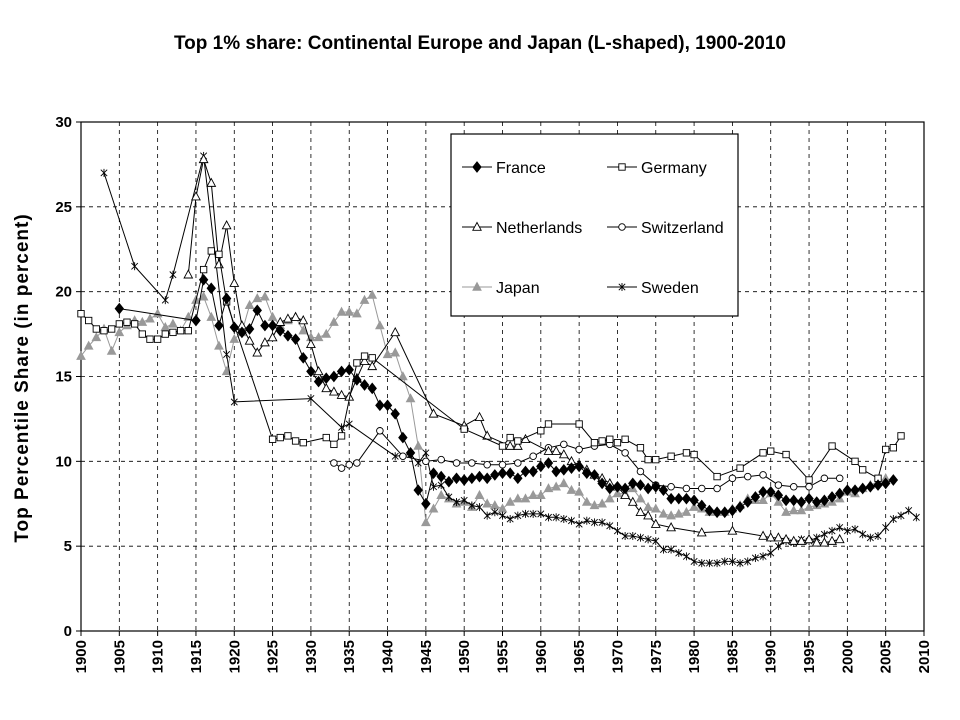 The height and width of the screenshot is (720, 960). Describe the element at coordinates (617, 656) in the screenshot. I see `x-tick-label: 1970` at that location.